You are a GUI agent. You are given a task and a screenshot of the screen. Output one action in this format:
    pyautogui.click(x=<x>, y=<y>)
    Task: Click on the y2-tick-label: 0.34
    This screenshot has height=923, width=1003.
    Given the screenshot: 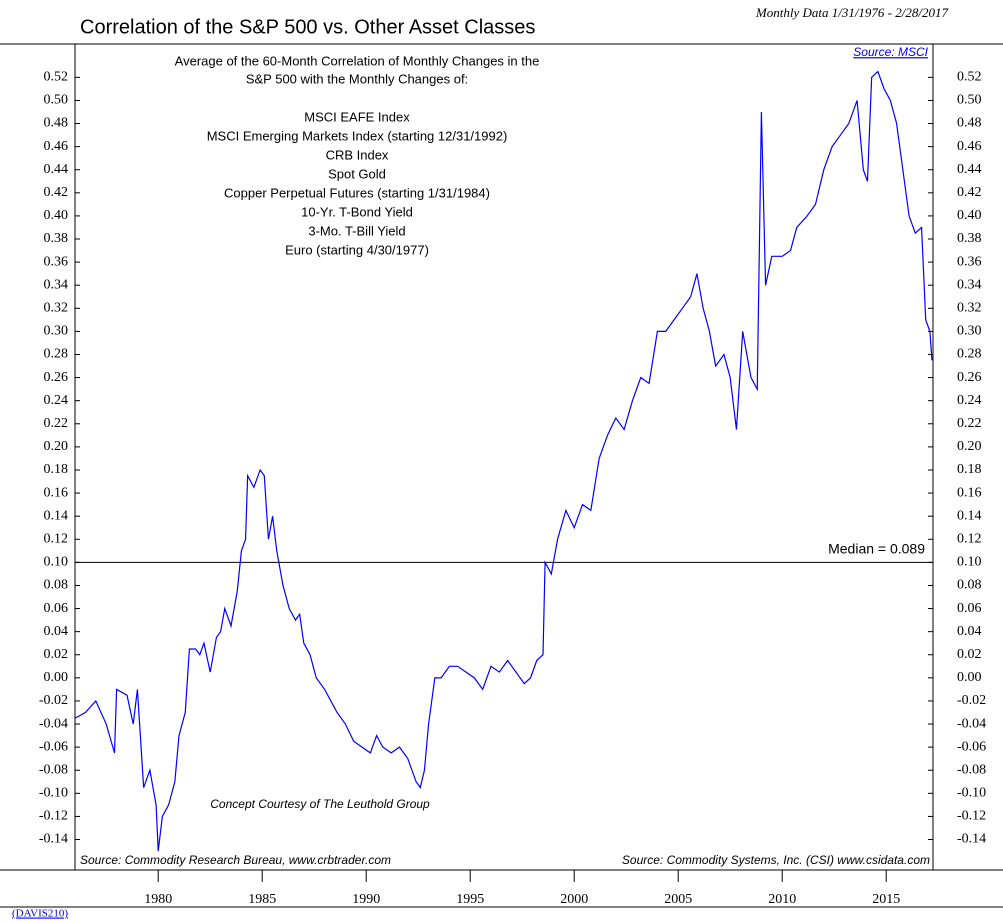 What is the action you would take?
    pyautogui.click(x=969, y=284)
    